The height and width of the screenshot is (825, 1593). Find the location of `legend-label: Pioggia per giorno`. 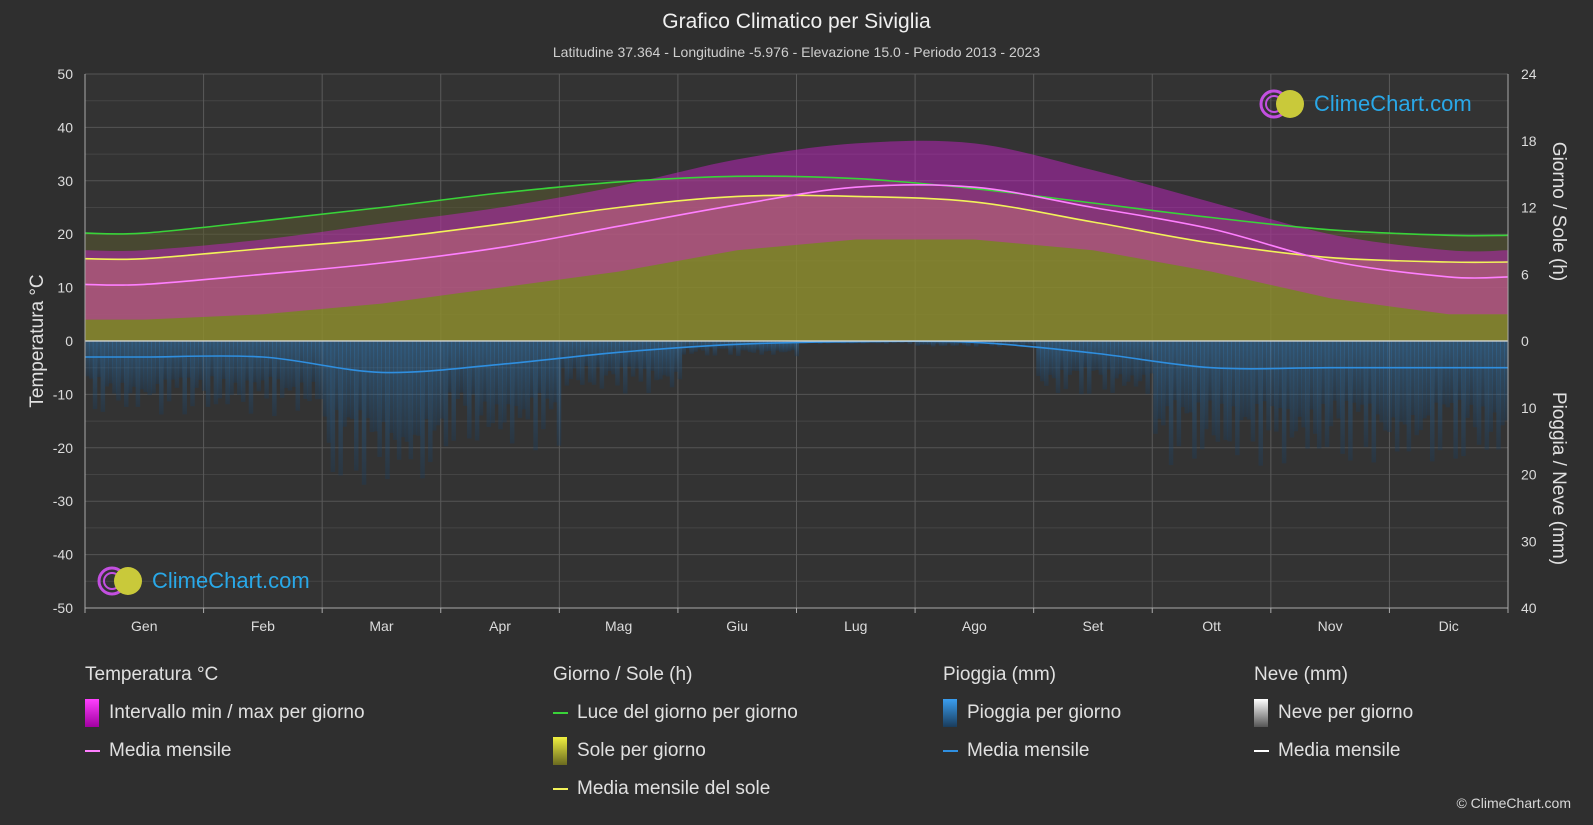

legend-label: Pioggia per giorno is located at coordinates (1044, 712).